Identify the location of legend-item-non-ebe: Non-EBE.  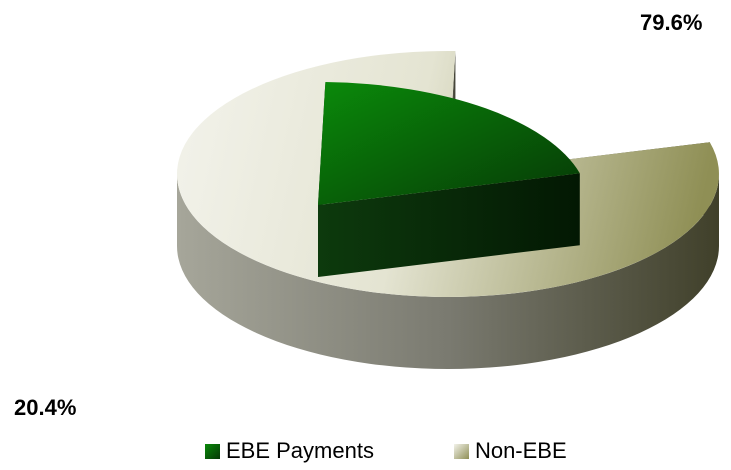
(510, 451).